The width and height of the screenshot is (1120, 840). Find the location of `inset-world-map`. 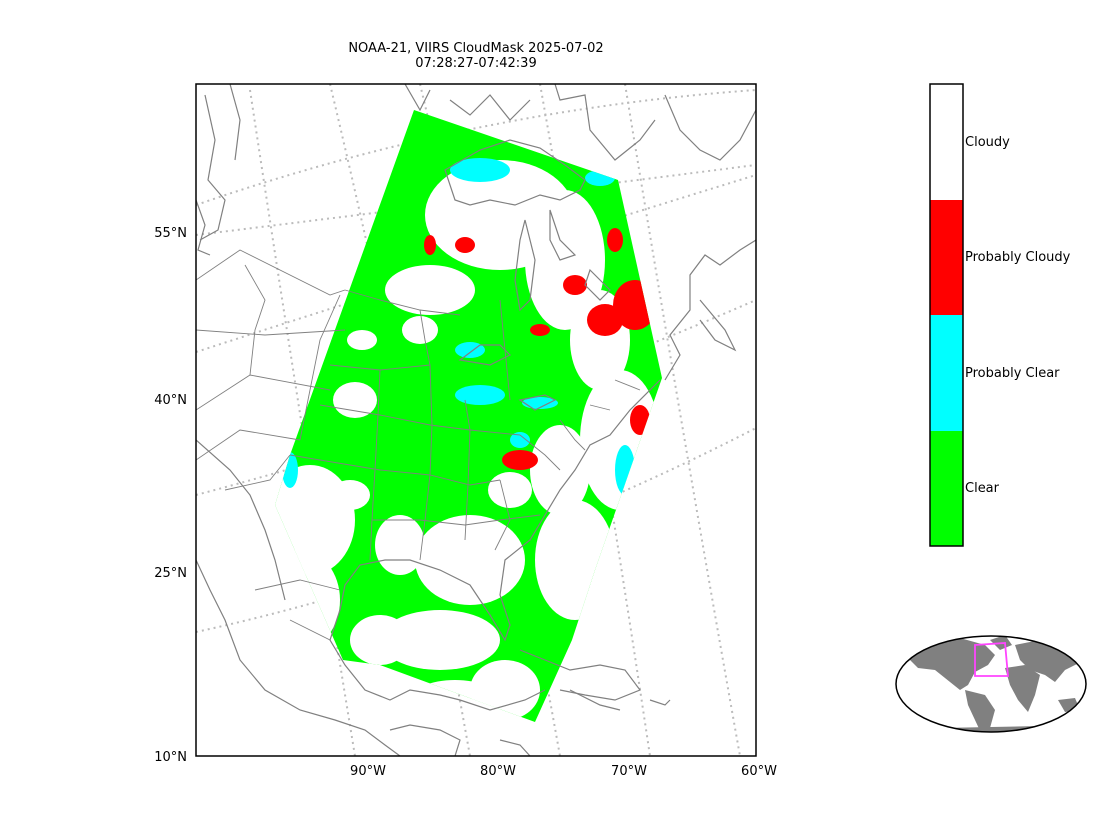

inset-world-map is located at coordinates (991, 684).